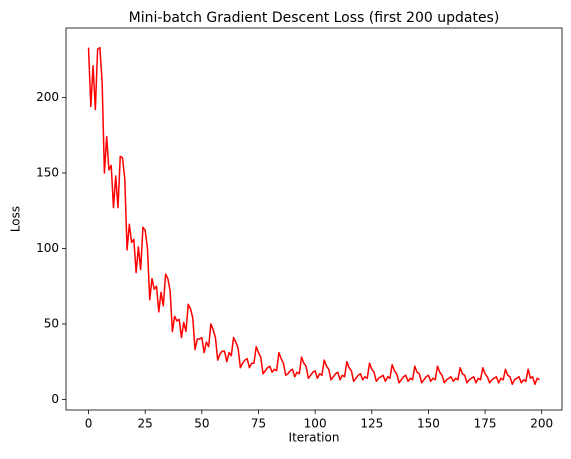  What do you see at coordinates (201, 424) in the screenshot?
I see `x-tick-label: 50` at bounding box center [201, 424].